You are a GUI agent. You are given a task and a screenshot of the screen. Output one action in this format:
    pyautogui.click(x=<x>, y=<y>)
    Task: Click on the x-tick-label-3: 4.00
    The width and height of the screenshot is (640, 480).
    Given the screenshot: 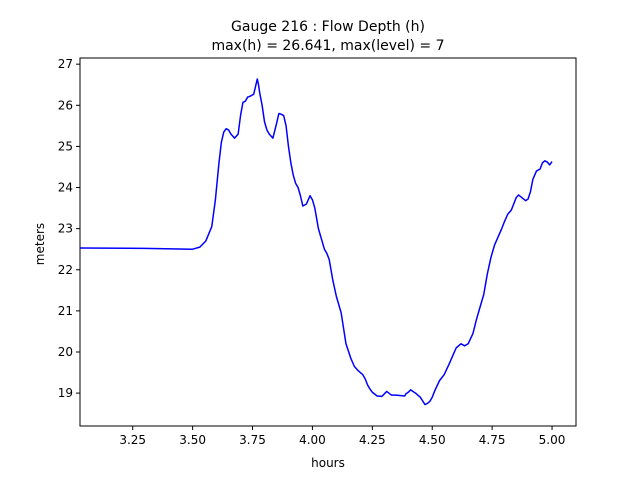 What is the action you would take?
    pyautogui.click(x=312, y=440)
    